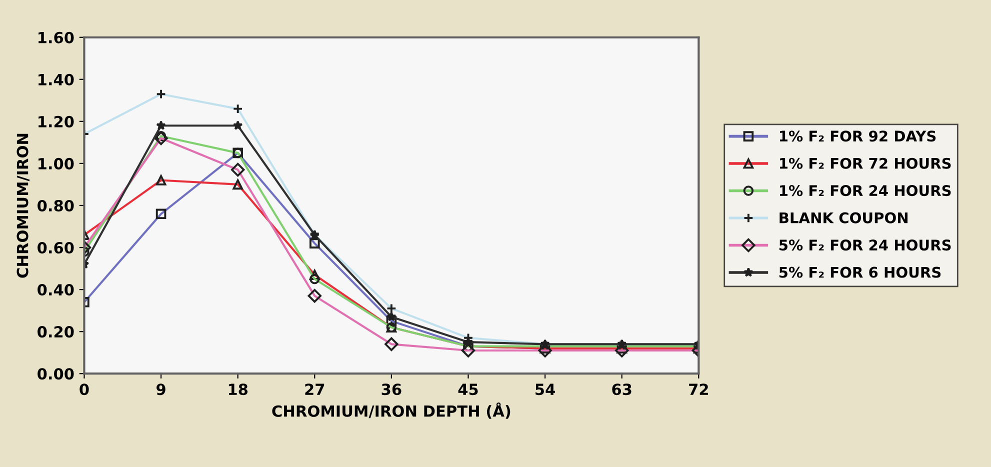 This screenshot has width=991, height=467. Describe the element at coordinates (56, 332) in the screenshot. I see `y-tick-label: 0.20` at that location.